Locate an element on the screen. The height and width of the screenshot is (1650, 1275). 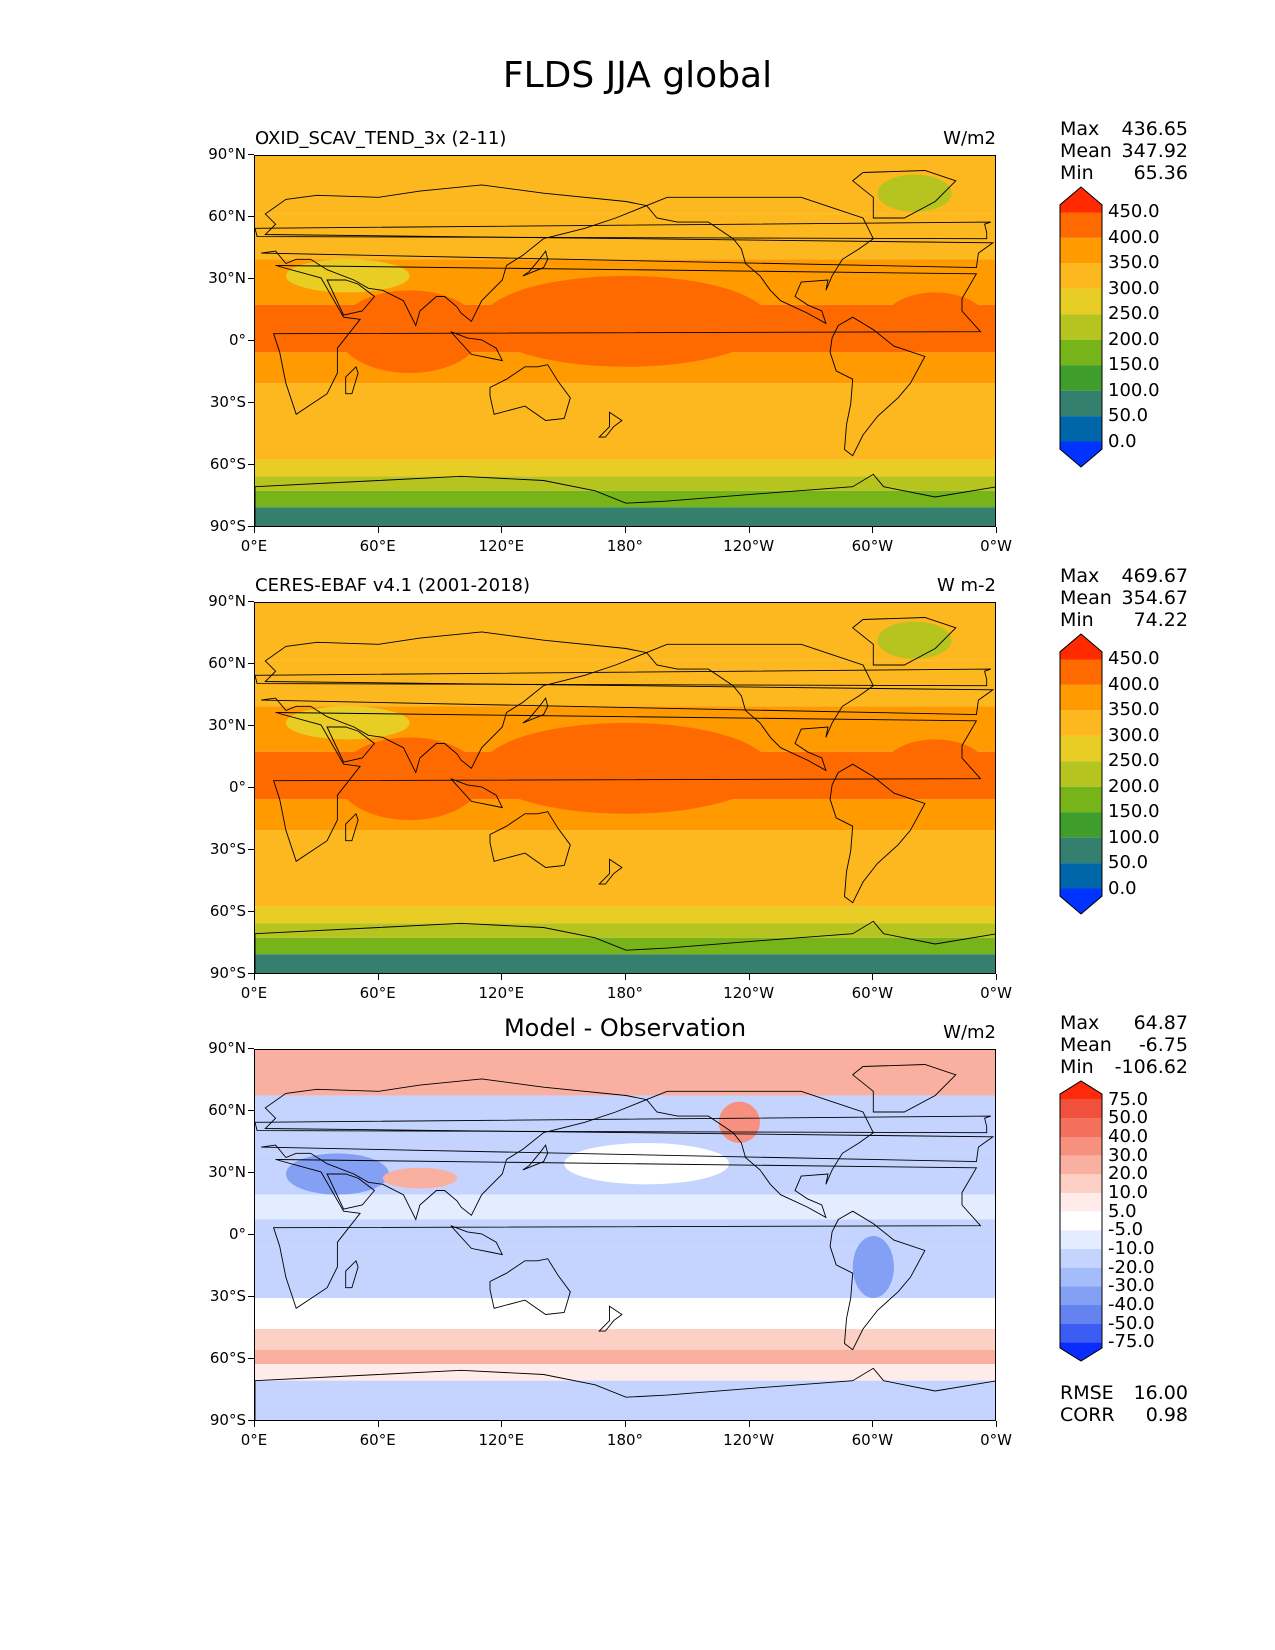
lon-tick-label: 0°W is located at coordinates (996, 1440).